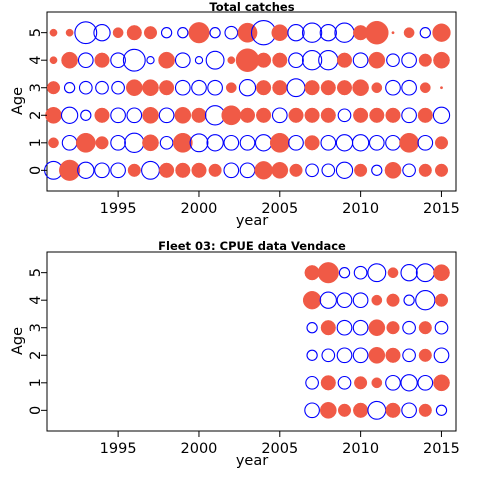  What do you see at coordinates (36, 300) in the screenshot?
I see `y-tick-label: 4` at bounding box center [36, 300].